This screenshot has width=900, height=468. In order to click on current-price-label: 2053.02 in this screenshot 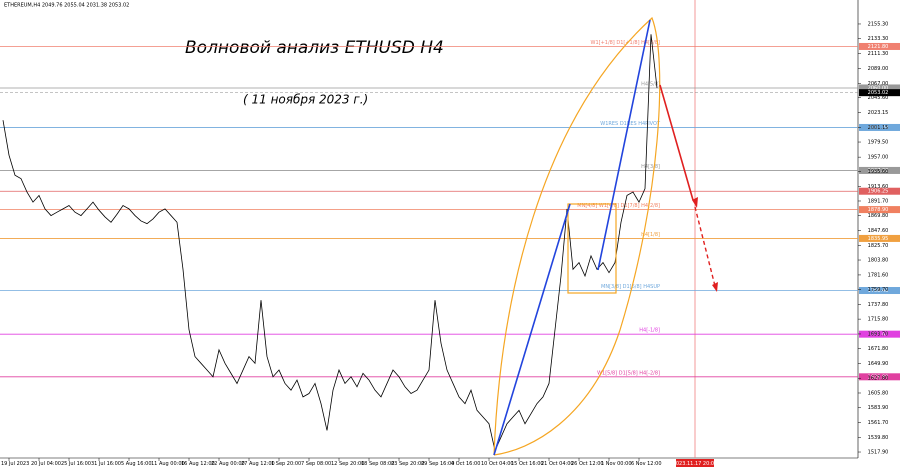, I will do `click(878, 93)`.